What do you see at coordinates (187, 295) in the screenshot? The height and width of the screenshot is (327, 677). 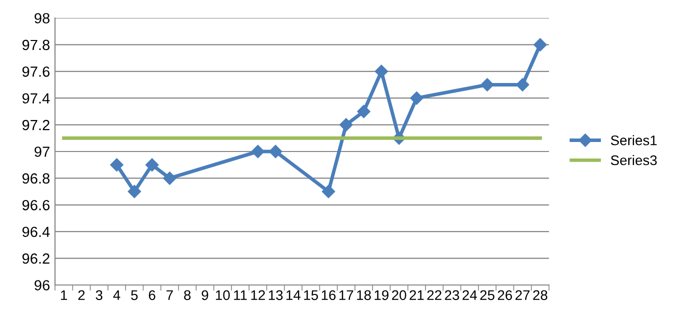 I see `x-tick-label: 8` at bounding box center [187, 295].